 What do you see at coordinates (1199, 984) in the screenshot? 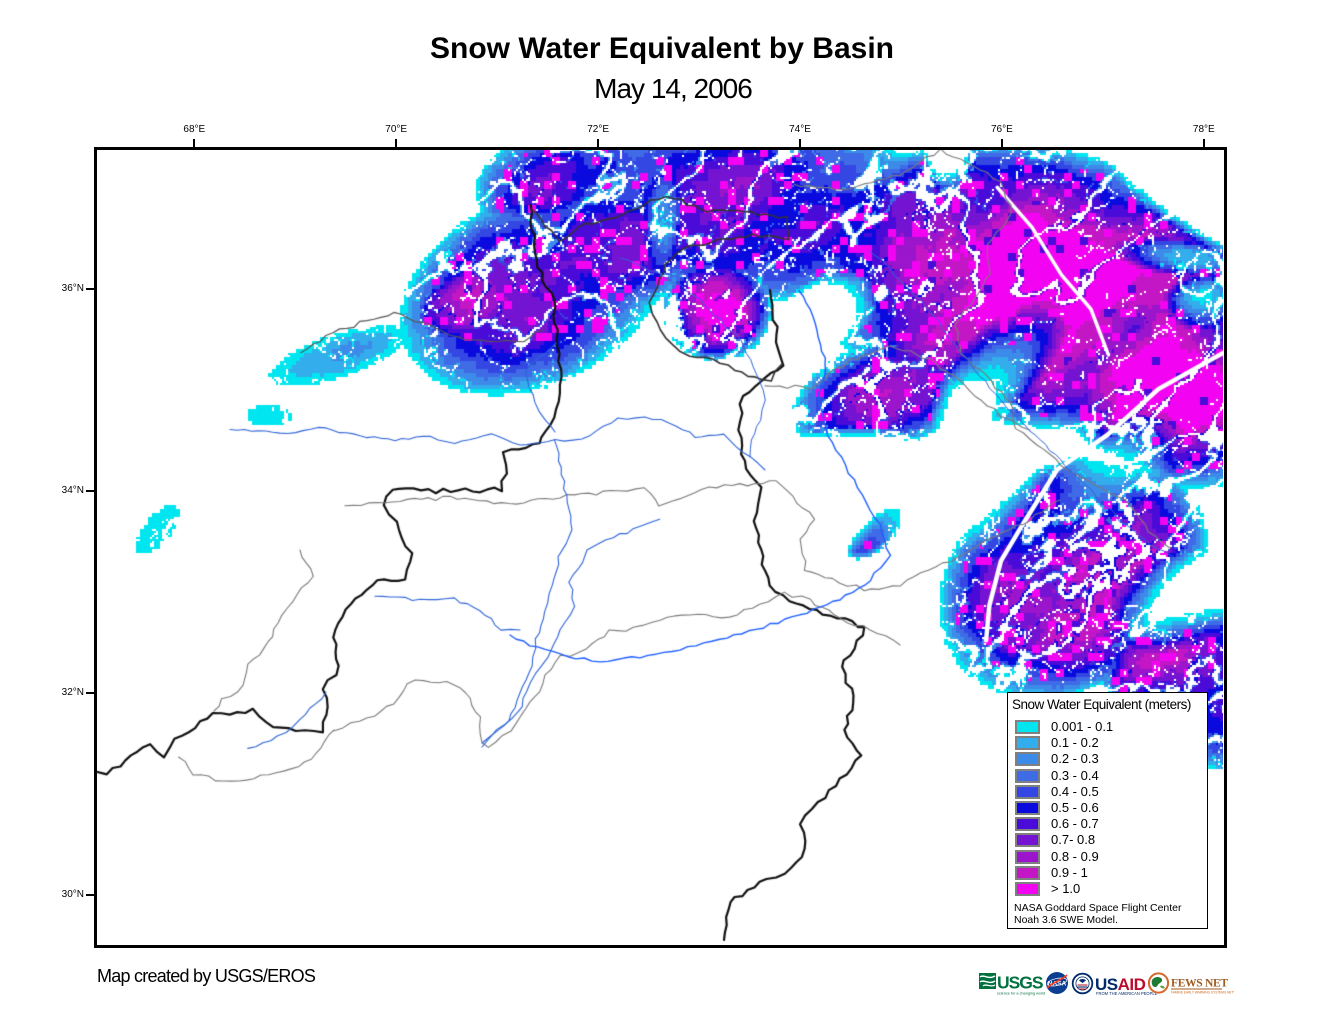
I see `svg-text: FEWS NET` at bounding box center [1199, 984].